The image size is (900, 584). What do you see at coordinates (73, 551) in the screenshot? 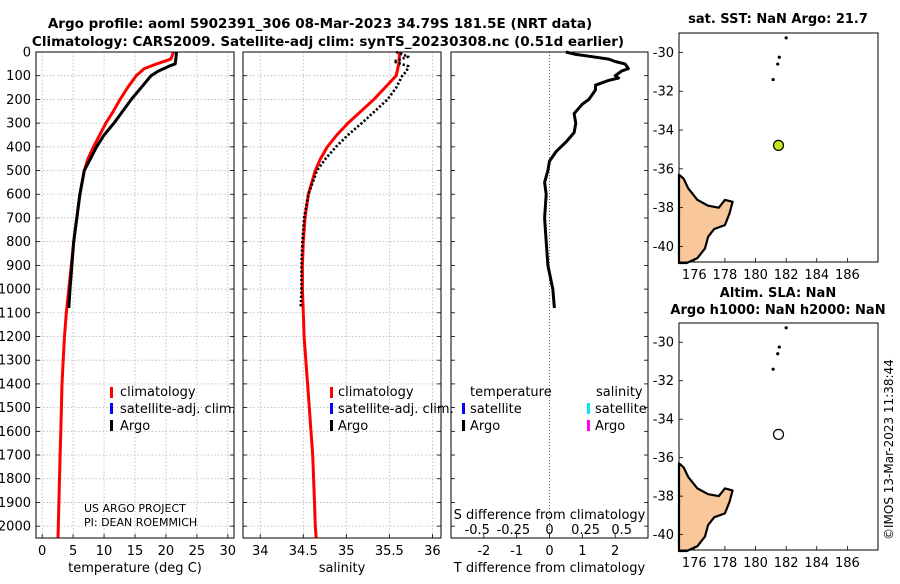
I see `x-tick-label: 5` at bounding box center [73, 551].